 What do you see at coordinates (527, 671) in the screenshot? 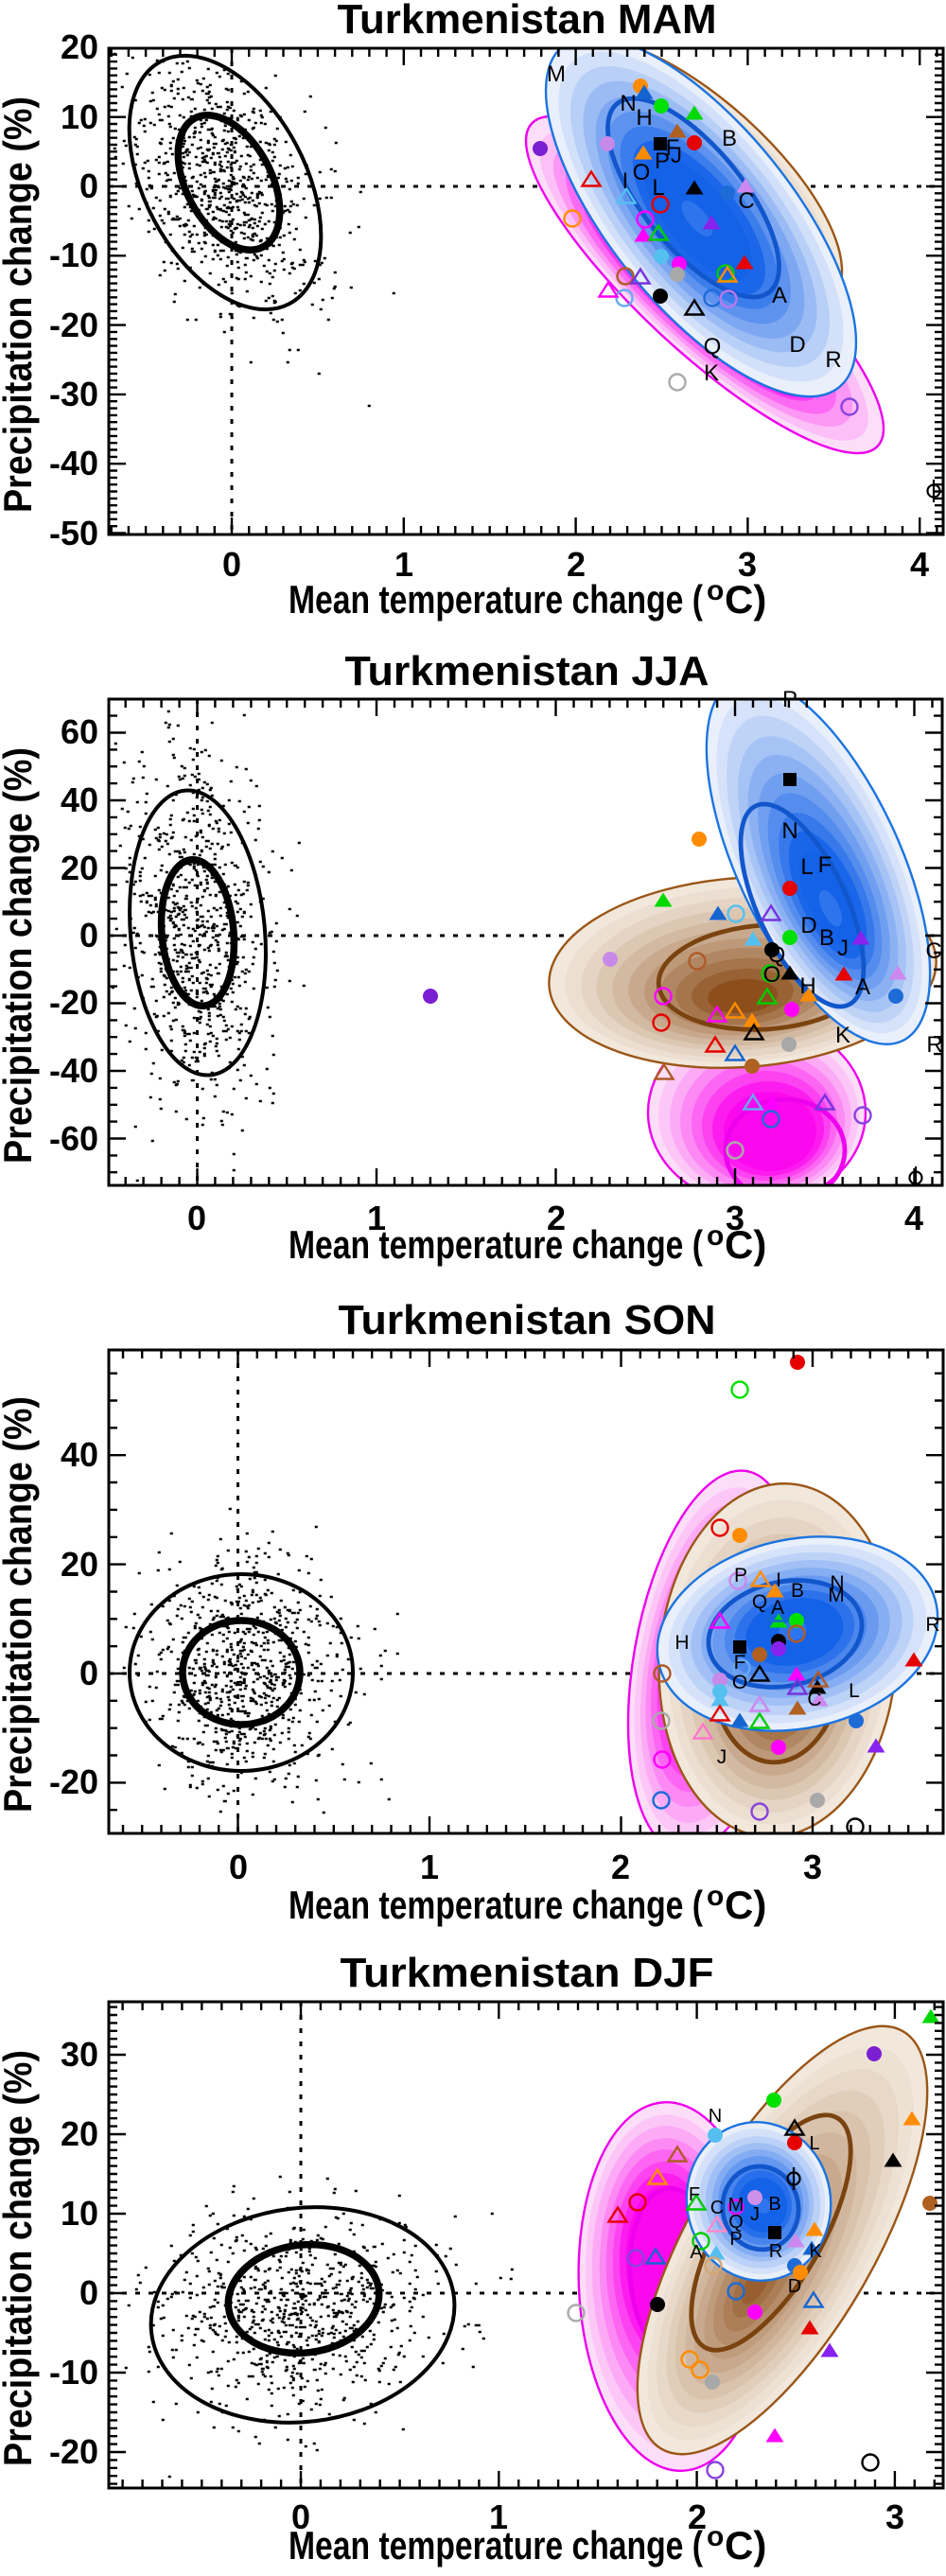
I see `svg-text: Turkmenistan JJA` at bounding box center [527, 671].